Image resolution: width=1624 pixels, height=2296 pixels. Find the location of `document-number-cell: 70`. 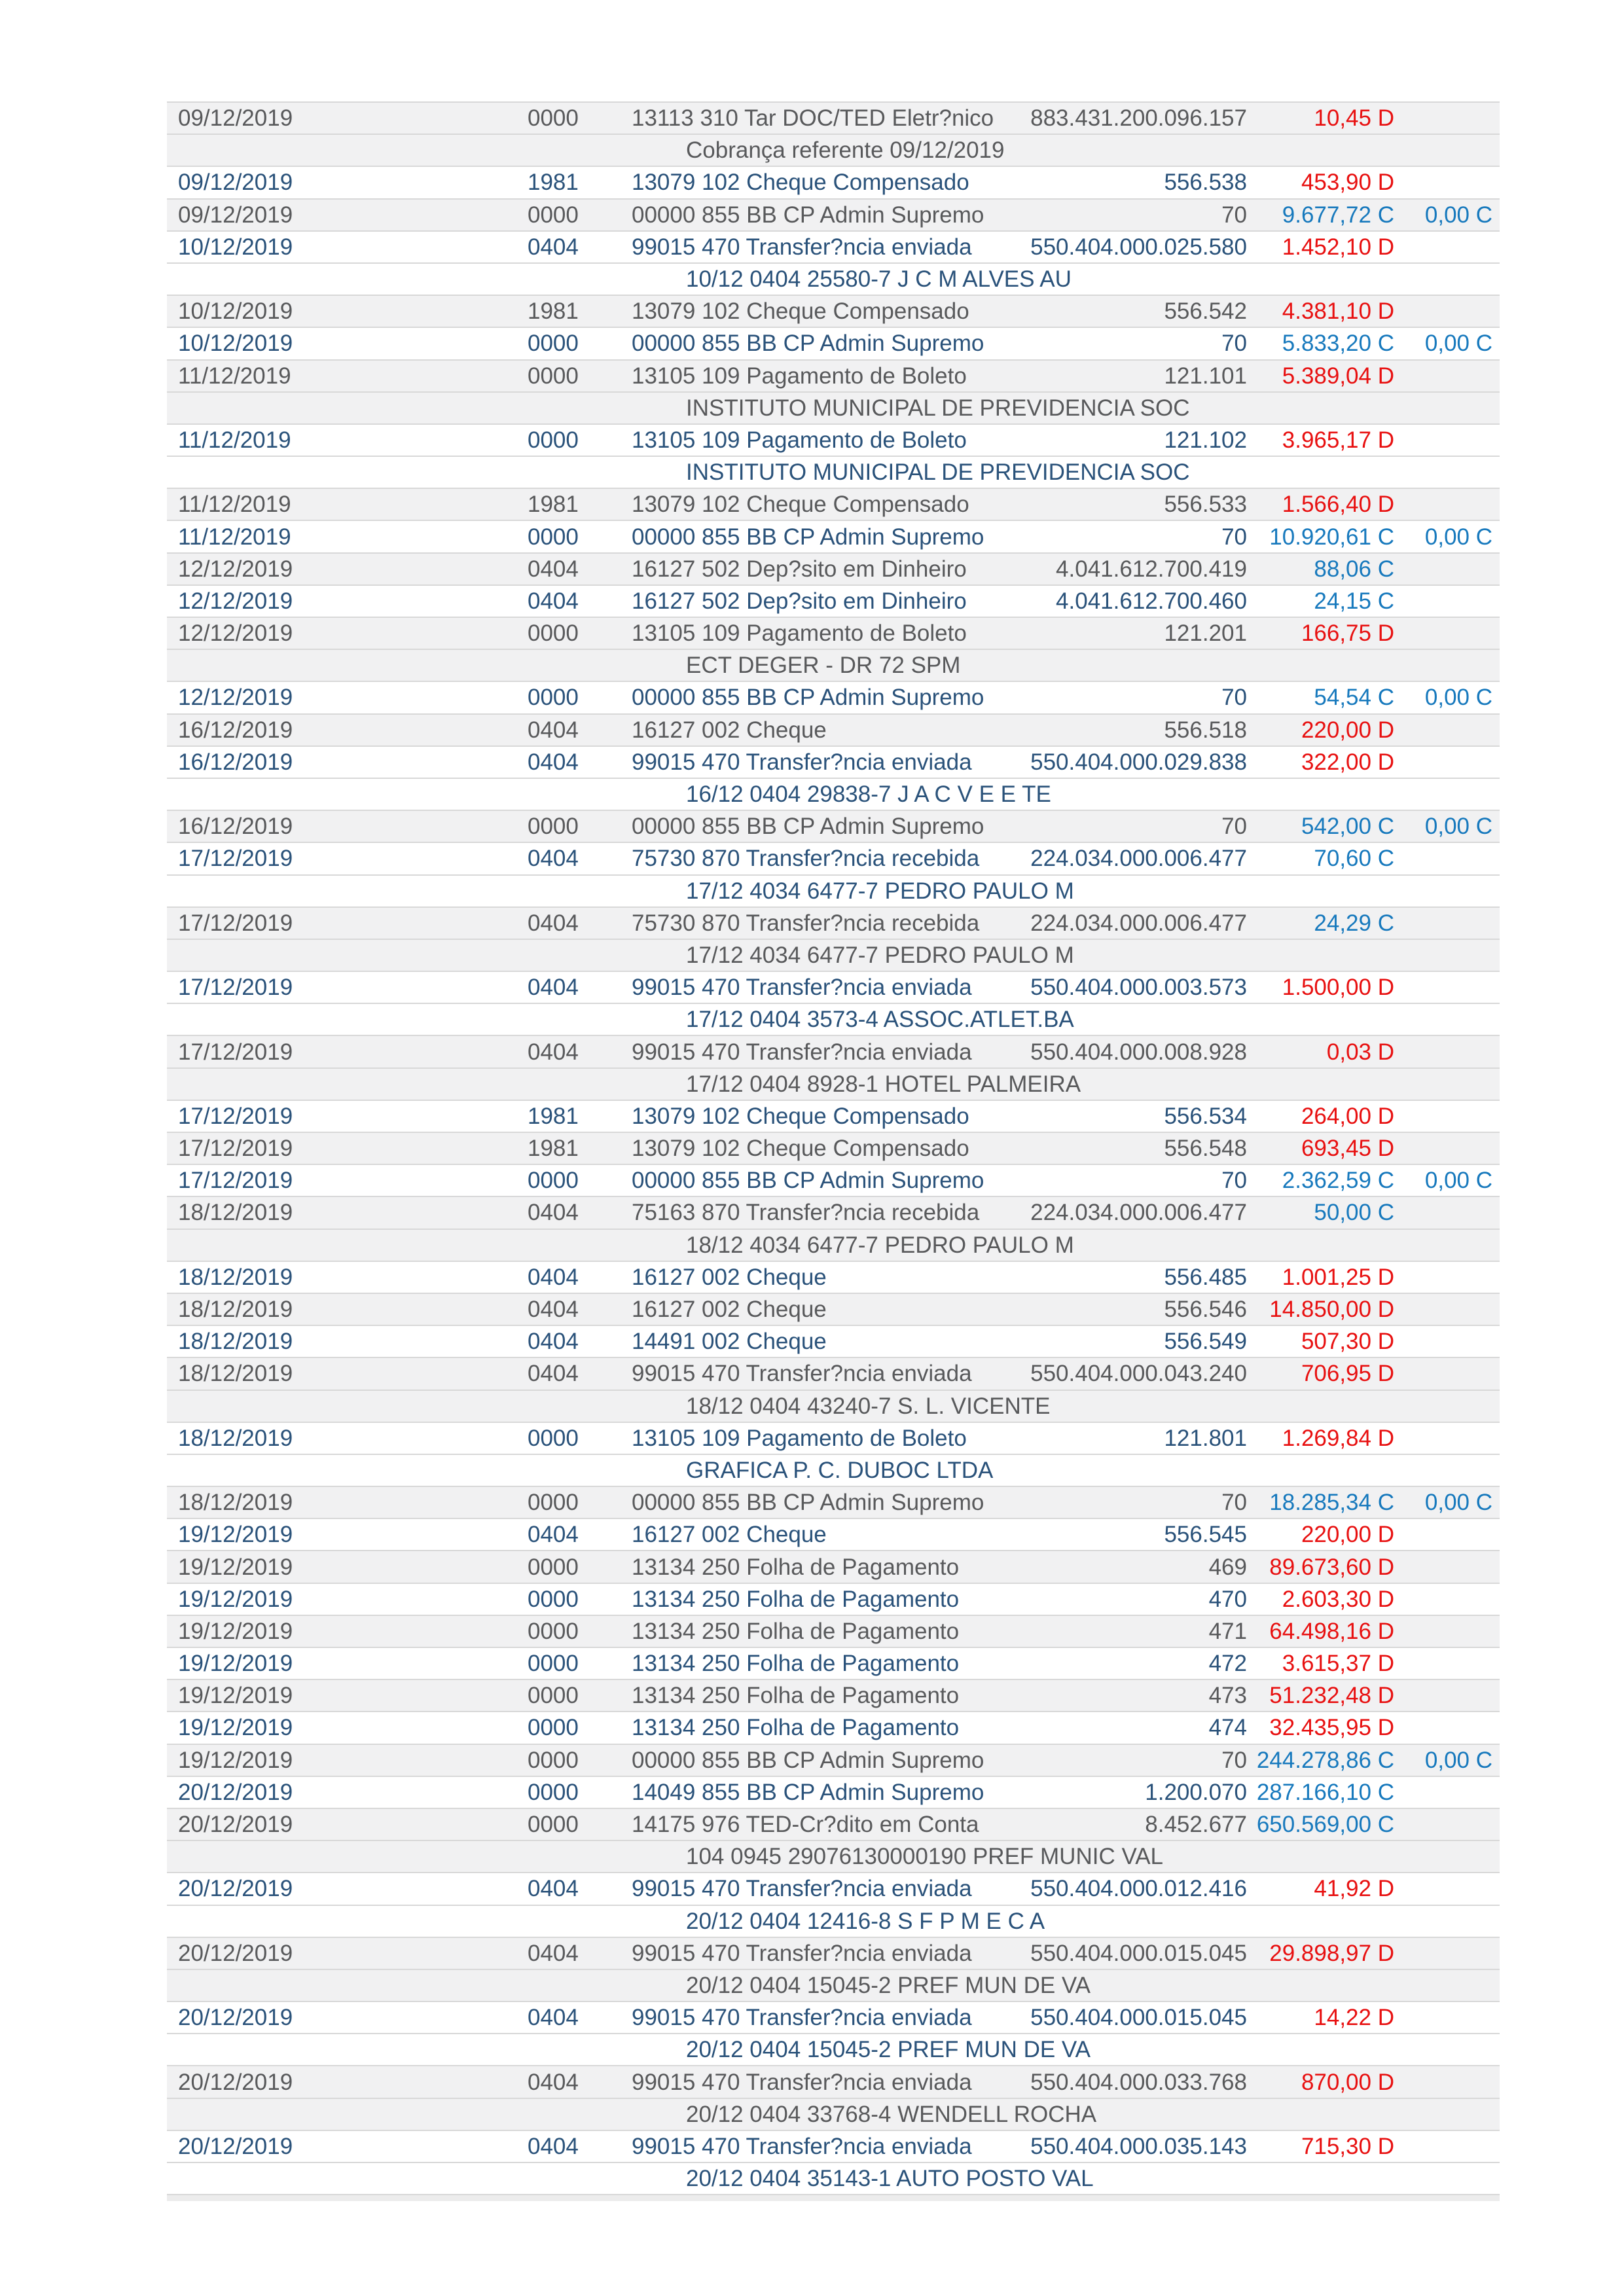

document-number-cell: 70 is located at coordinates (1234, 827).